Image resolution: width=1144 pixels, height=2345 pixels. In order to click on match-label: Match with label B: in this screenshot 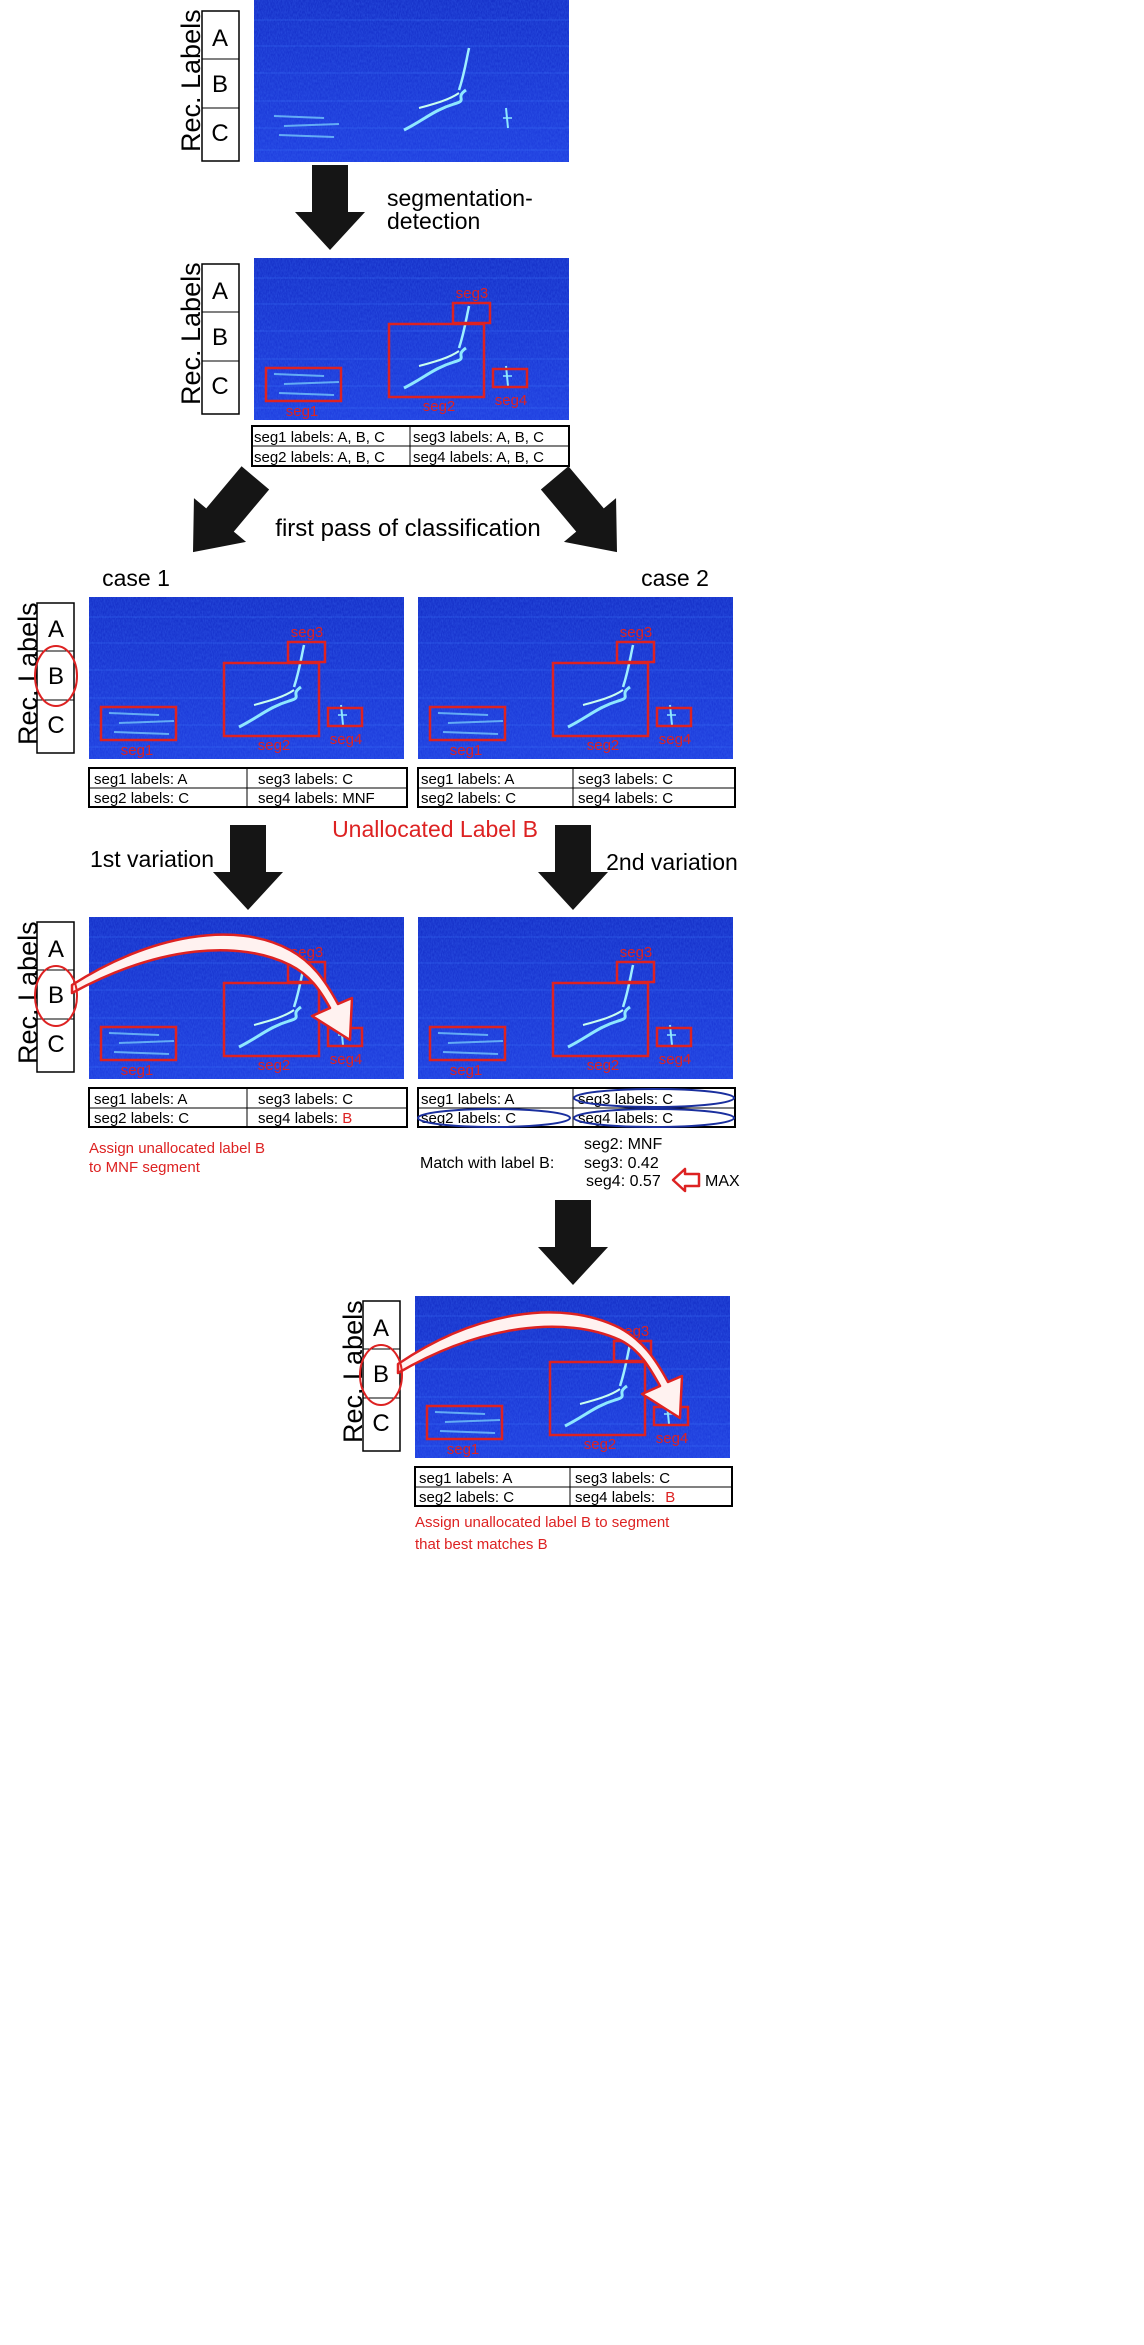, I will do `click(487, 1163)`.